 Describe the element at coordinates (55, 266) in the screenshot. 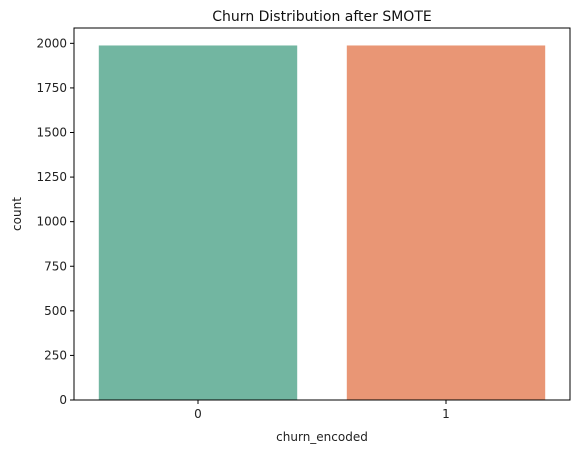

I see `y-tick-label: 750` at that location.